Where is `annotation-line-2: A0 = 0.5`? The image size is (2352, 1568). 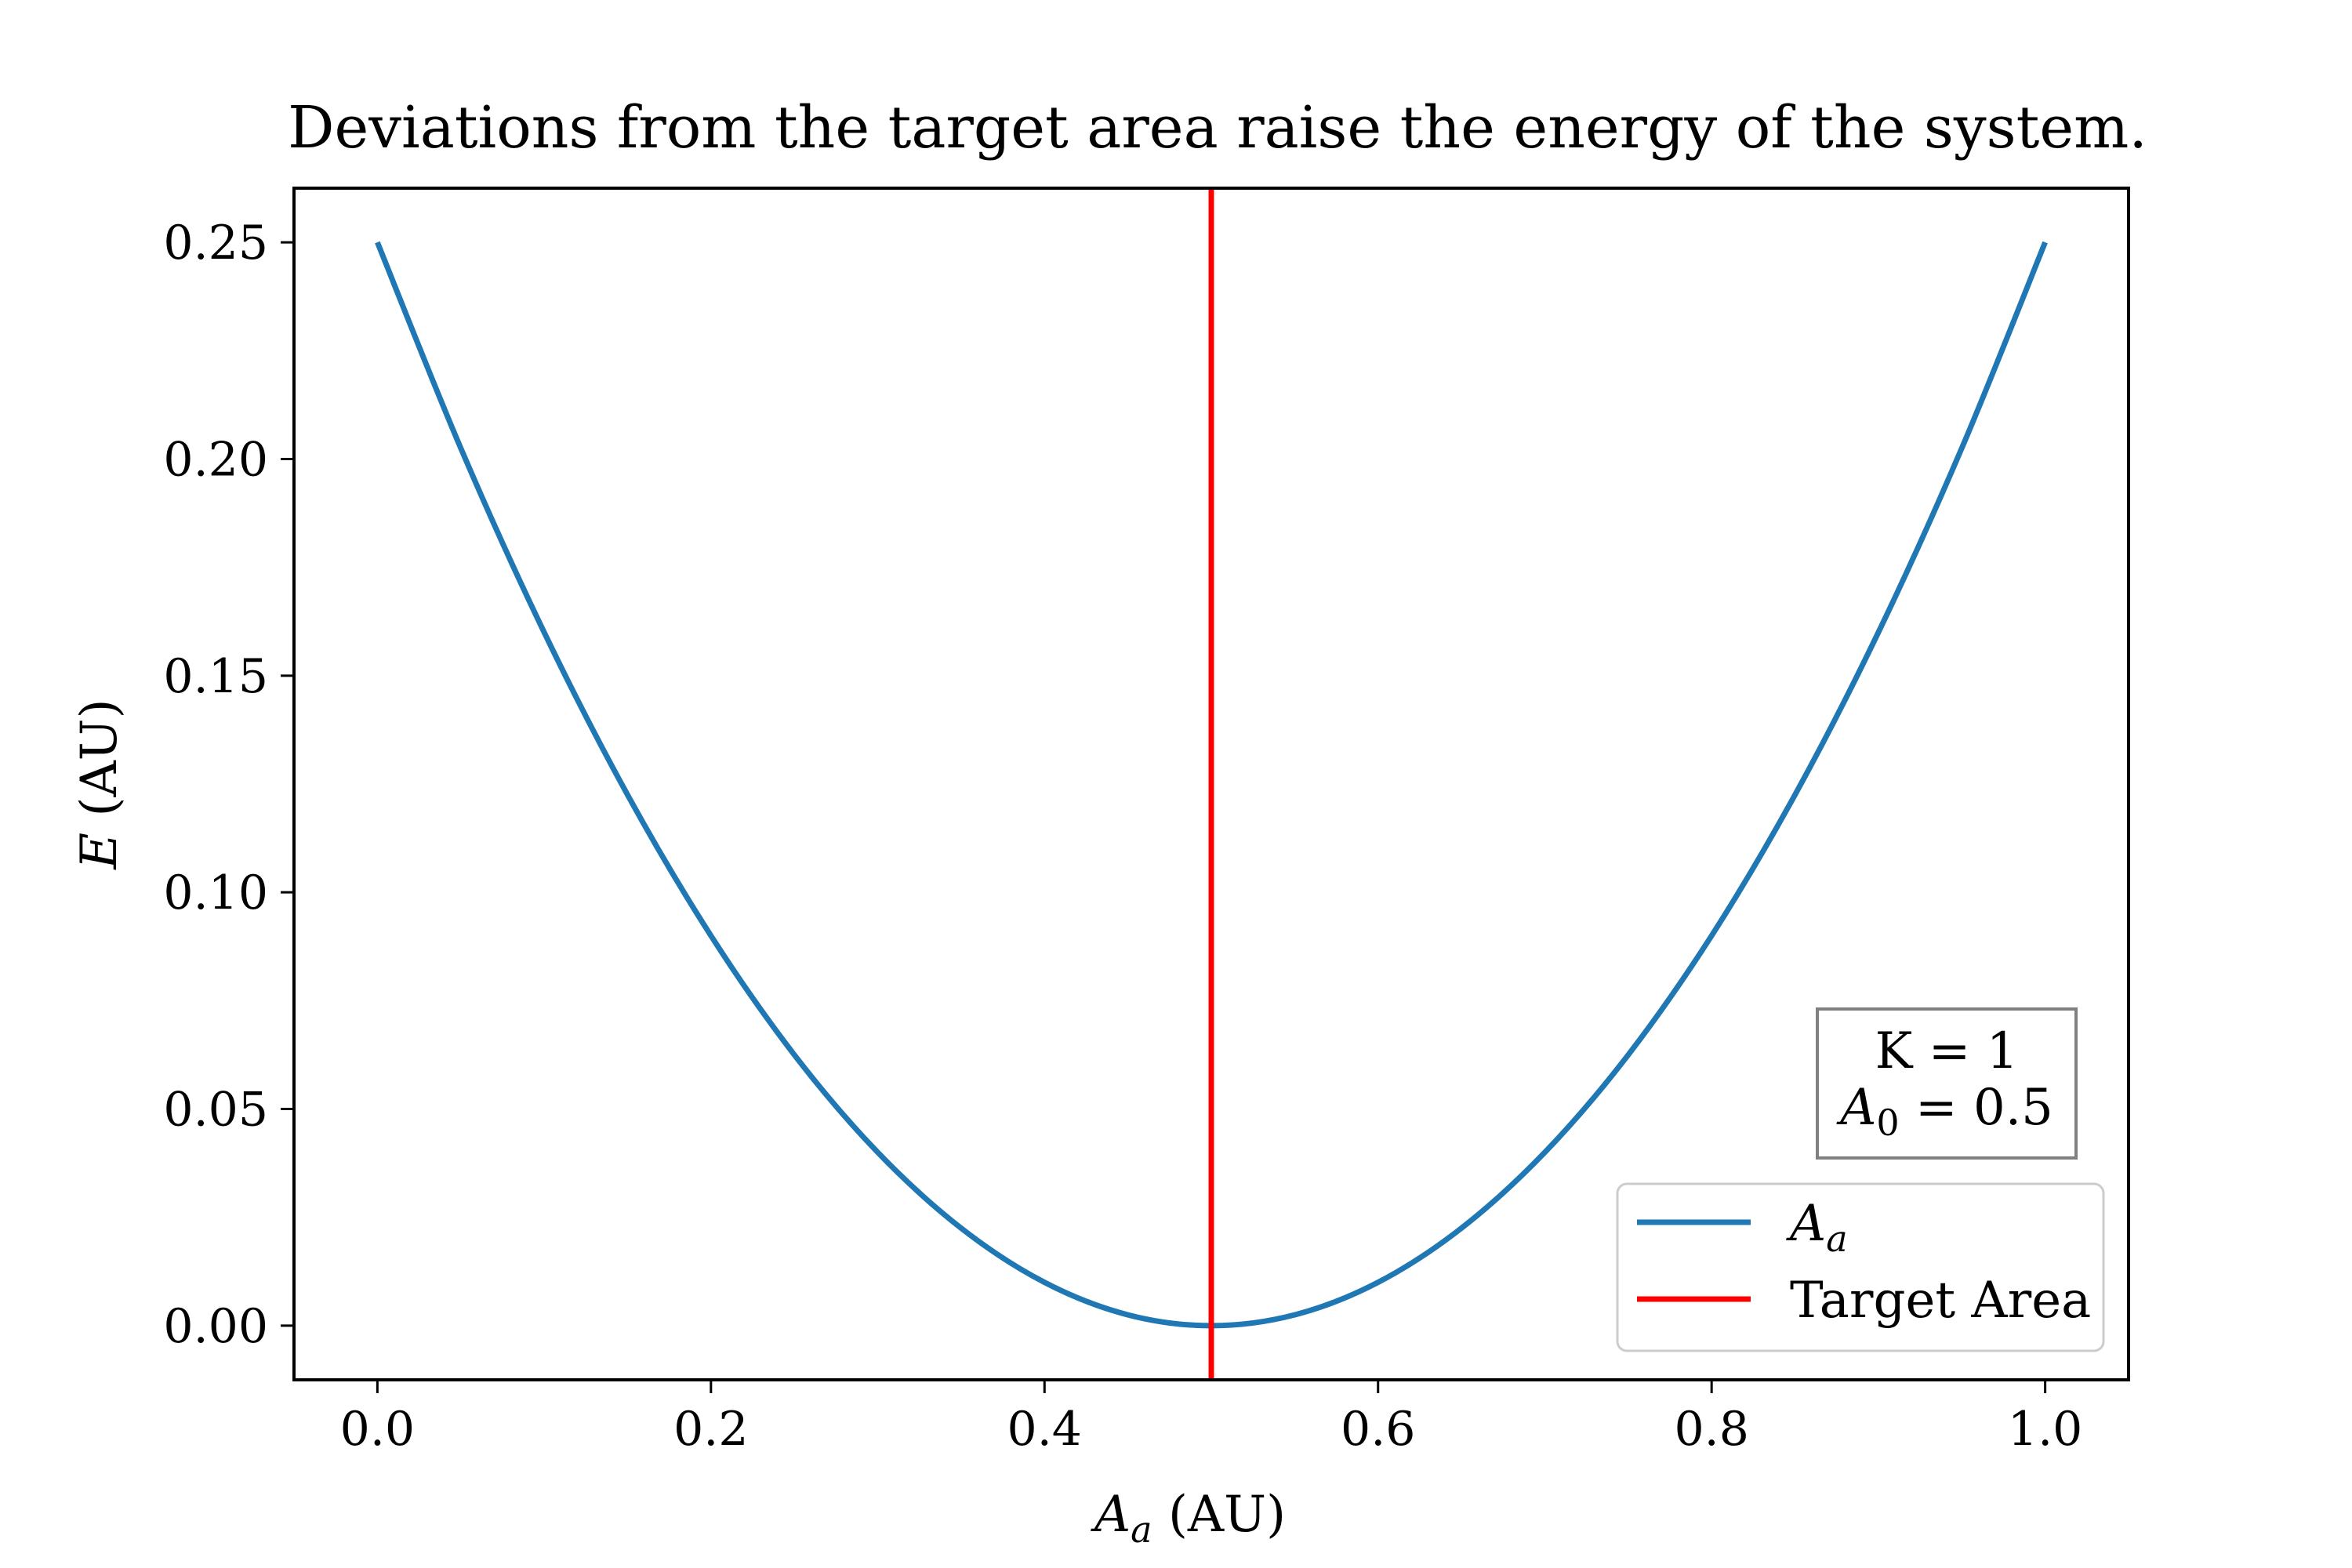 annotation-line-2: A0 = 0.5 is located at coordinates (1944, 1111).